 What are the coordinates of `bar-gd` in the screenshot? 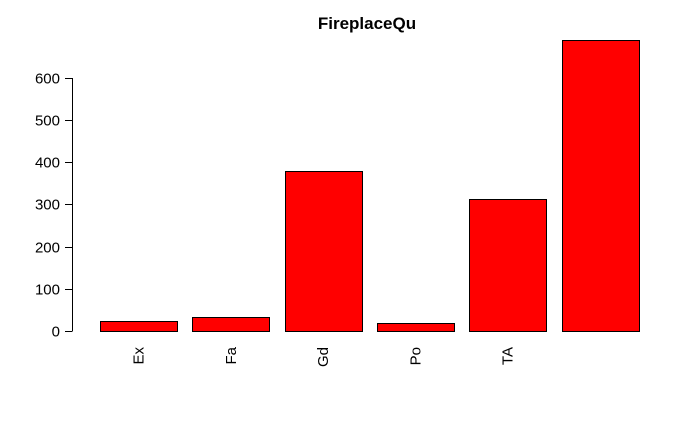 It's located at (324, 251).